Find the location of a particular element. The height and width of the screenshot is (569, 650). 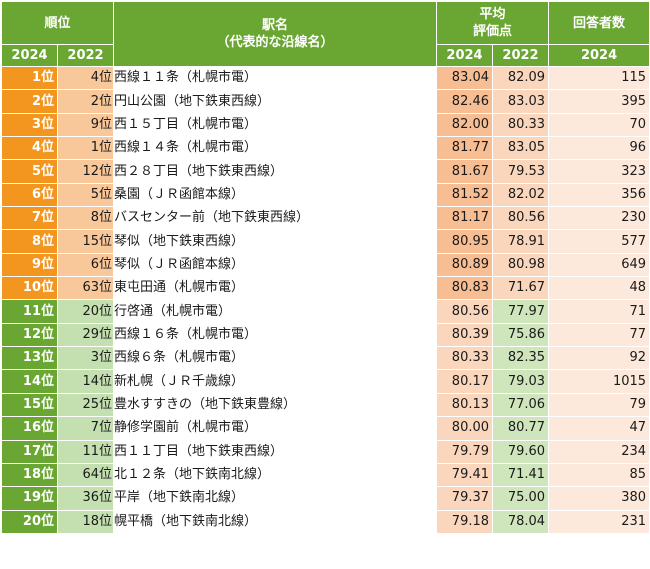

rank-2024-cell: 7位 is located at coordinates (29, 218).